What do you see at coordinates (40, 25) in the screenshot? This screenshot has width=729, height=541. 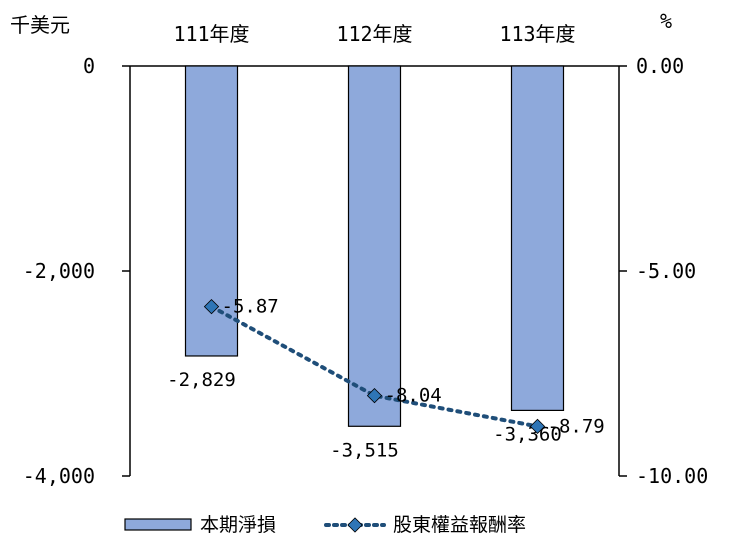 I see `left-axis-unit: 千美元` at bounding box center [40, 25].